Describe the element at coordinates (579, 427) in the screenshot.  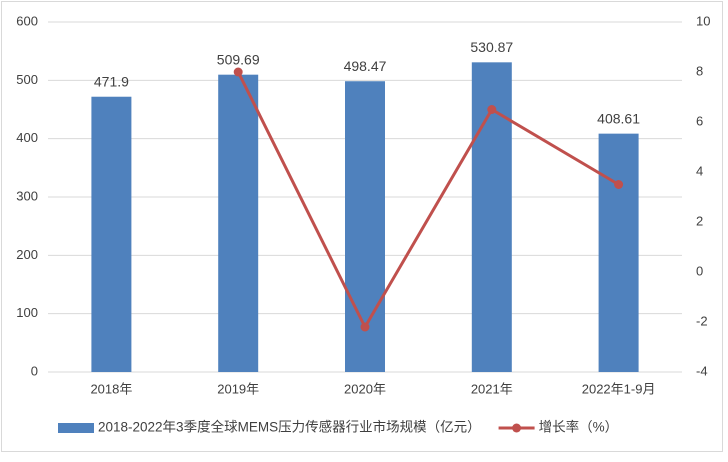
I see `legend-label: 增长率（%）` at that location.